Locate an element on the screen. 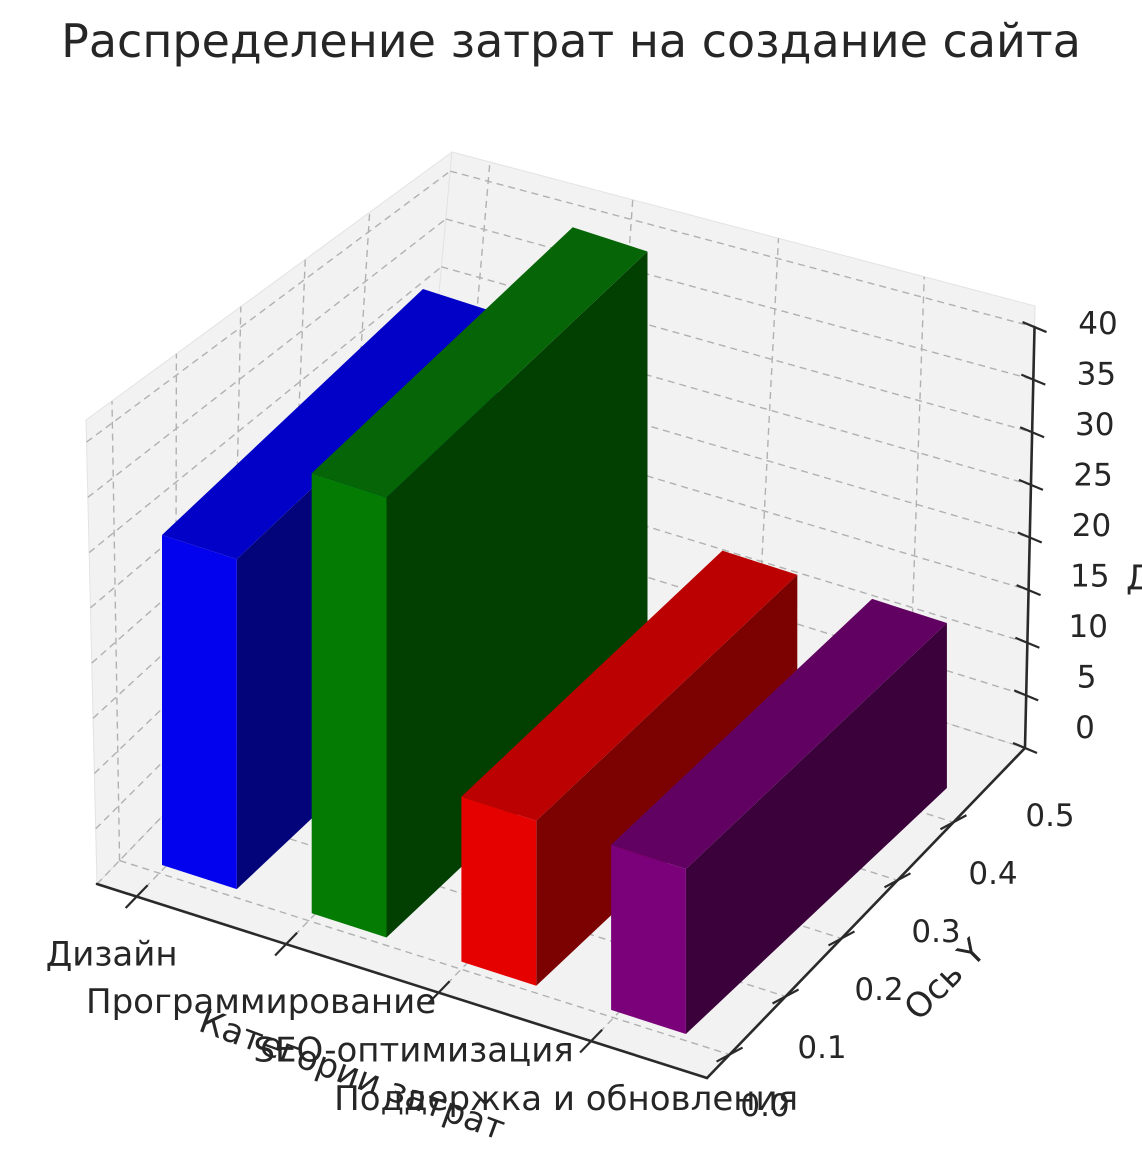 The height and width of the screenshot is (1168, 1142). x-tick-label: Поддержка и обновления is located at coordinates (566, 1099).